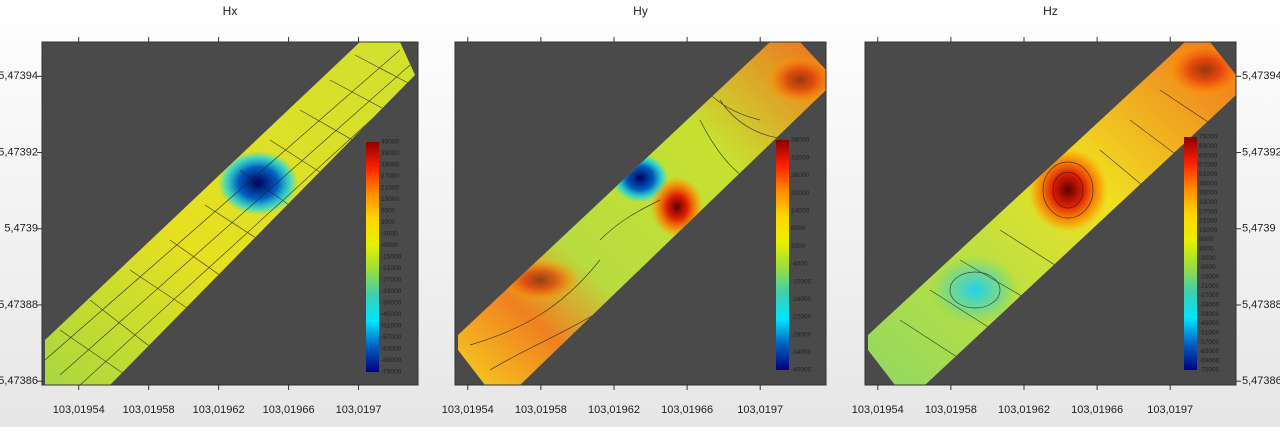 The width and height of the screenshot is (1280, 432). What do you see at coordinates (1208, 165) in the screenshot?
I see `colorbar-label: 57000` at bounding box center [1208, 165].